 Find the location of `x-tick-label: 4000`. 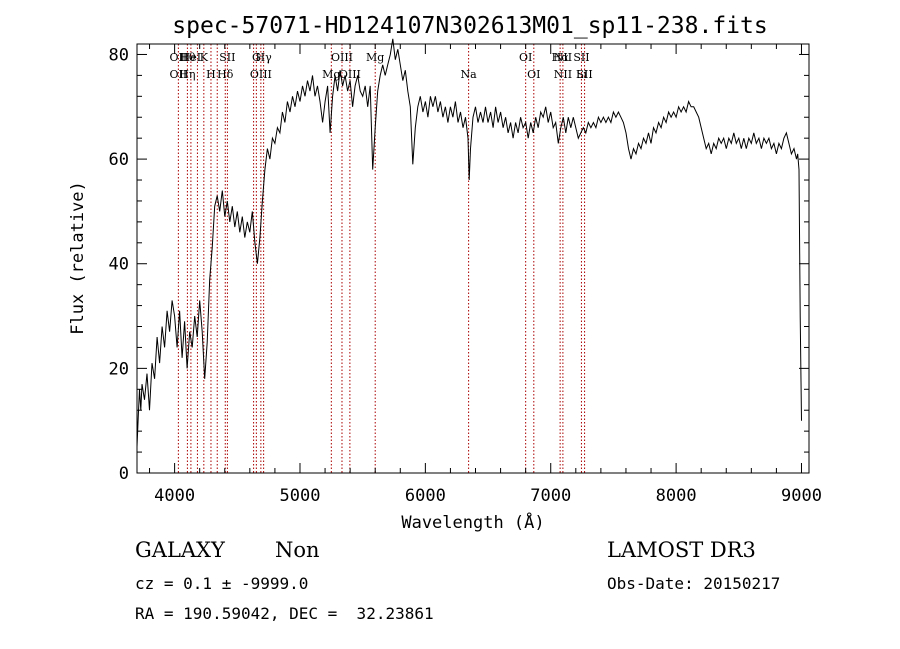

x-tick-label: 4000 is located at coordinates (174, 496).